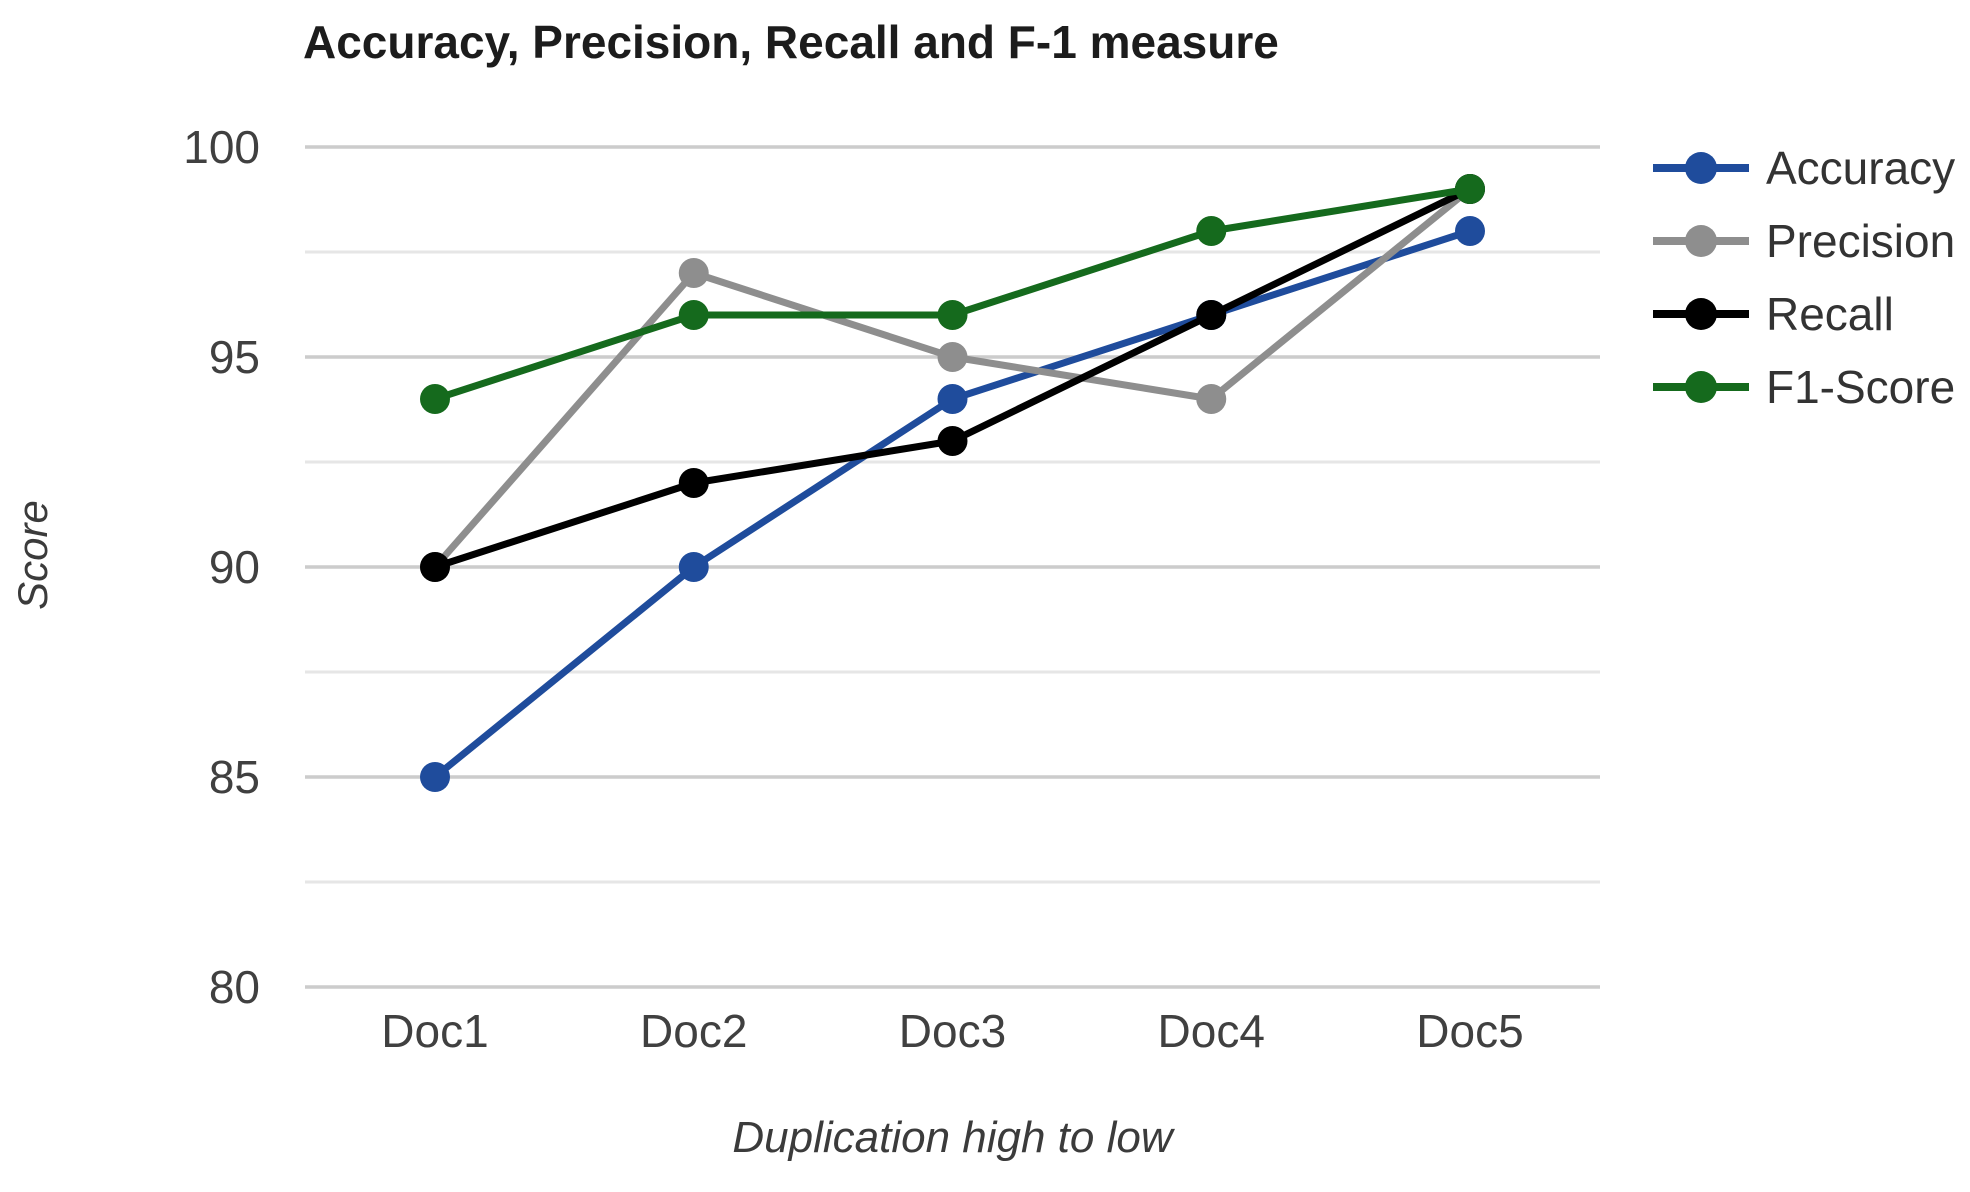  What do you see at coordinates (435, 777) in the screenshot?
I see `data-point-accuracy-doc1` at bounding box center [435, 777].